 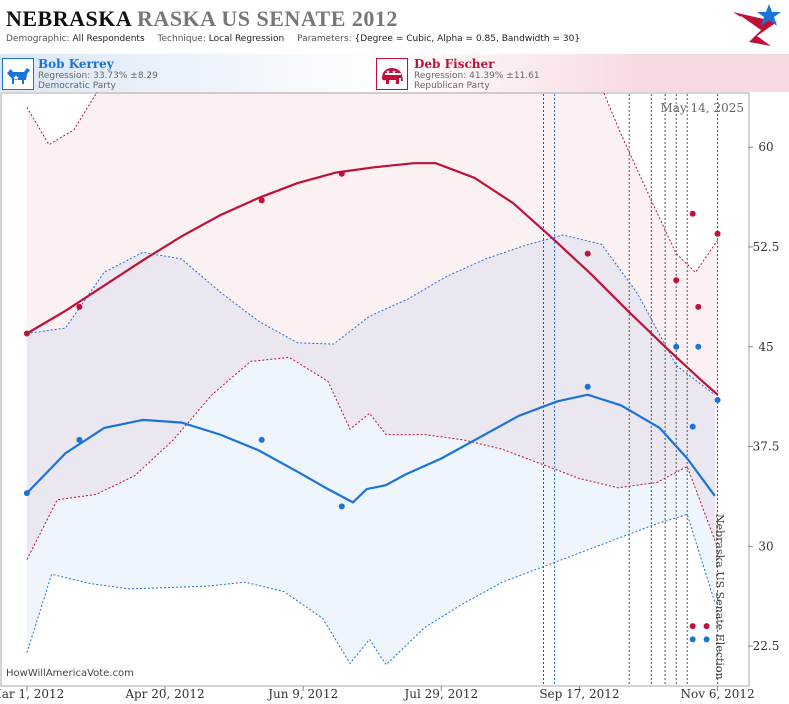 I want to click on party-rep: Republican Party, so click(x=452, y=86).